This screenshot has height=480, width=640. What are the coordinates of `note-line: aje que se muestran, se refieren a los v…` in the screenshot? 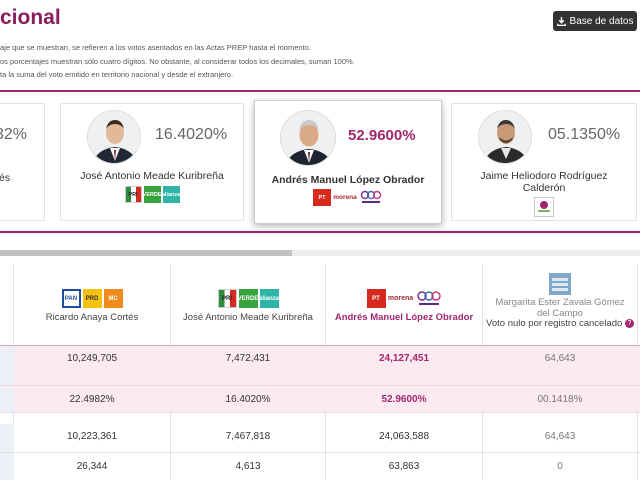 It's located at (155, 47).